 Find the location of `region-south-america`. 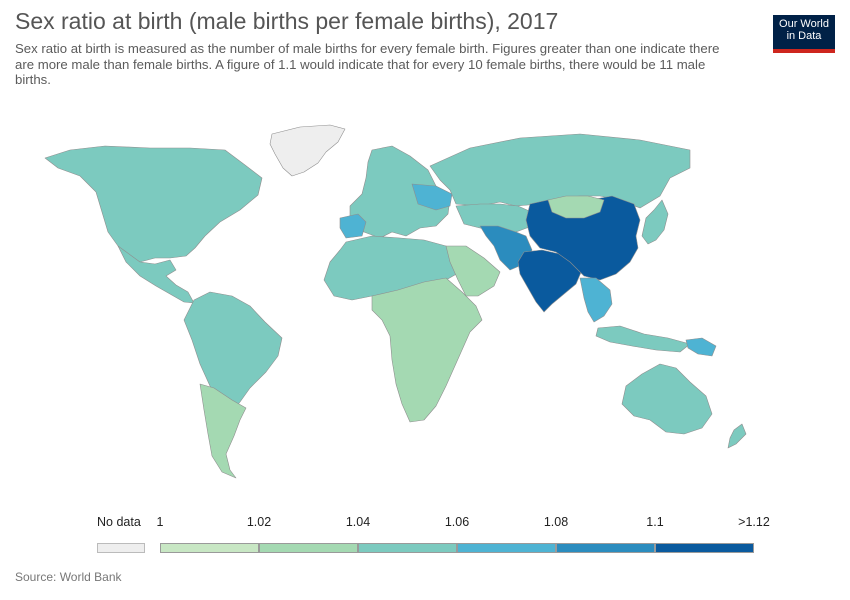

region-south-america is located at coordinates (233, 352).